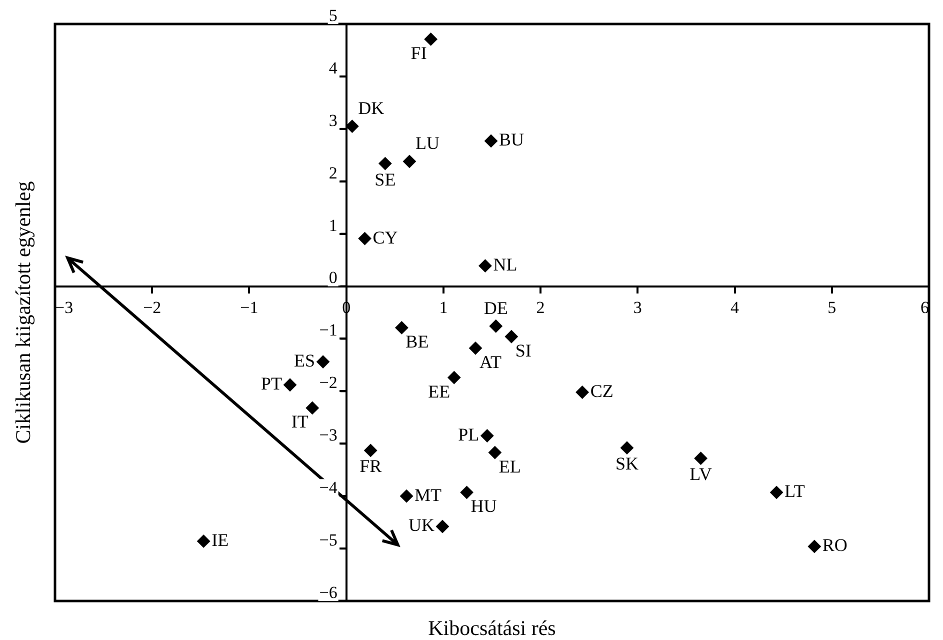 Image resolution: width=943 pixels, height=640 pixels. What do you see at coordinates (249, 307) in the screenshot?
I see `x-tick-label: −1` at bounding box center [249, 307].